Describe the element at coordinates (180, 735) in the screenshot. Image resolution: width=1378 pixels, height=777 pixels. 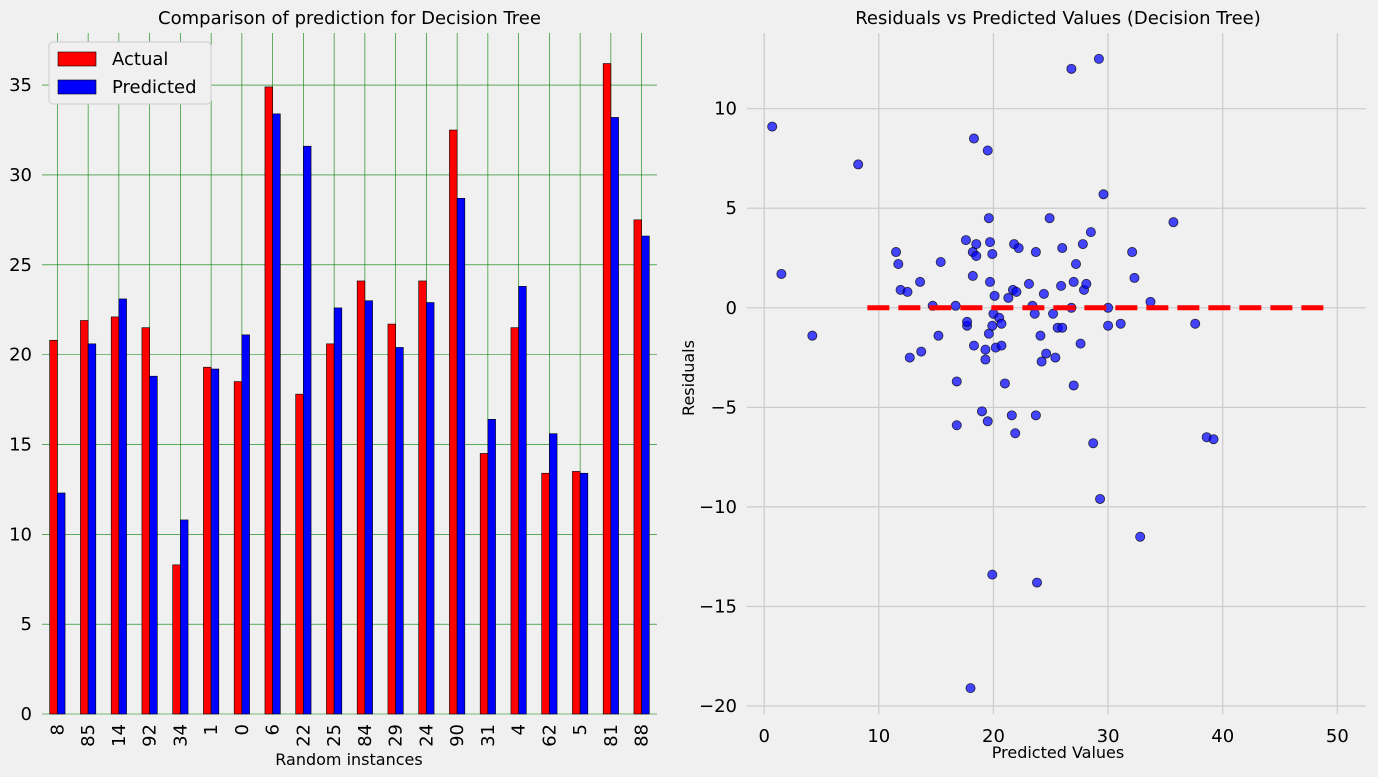
I see `x-tick-label: 34` at that location.